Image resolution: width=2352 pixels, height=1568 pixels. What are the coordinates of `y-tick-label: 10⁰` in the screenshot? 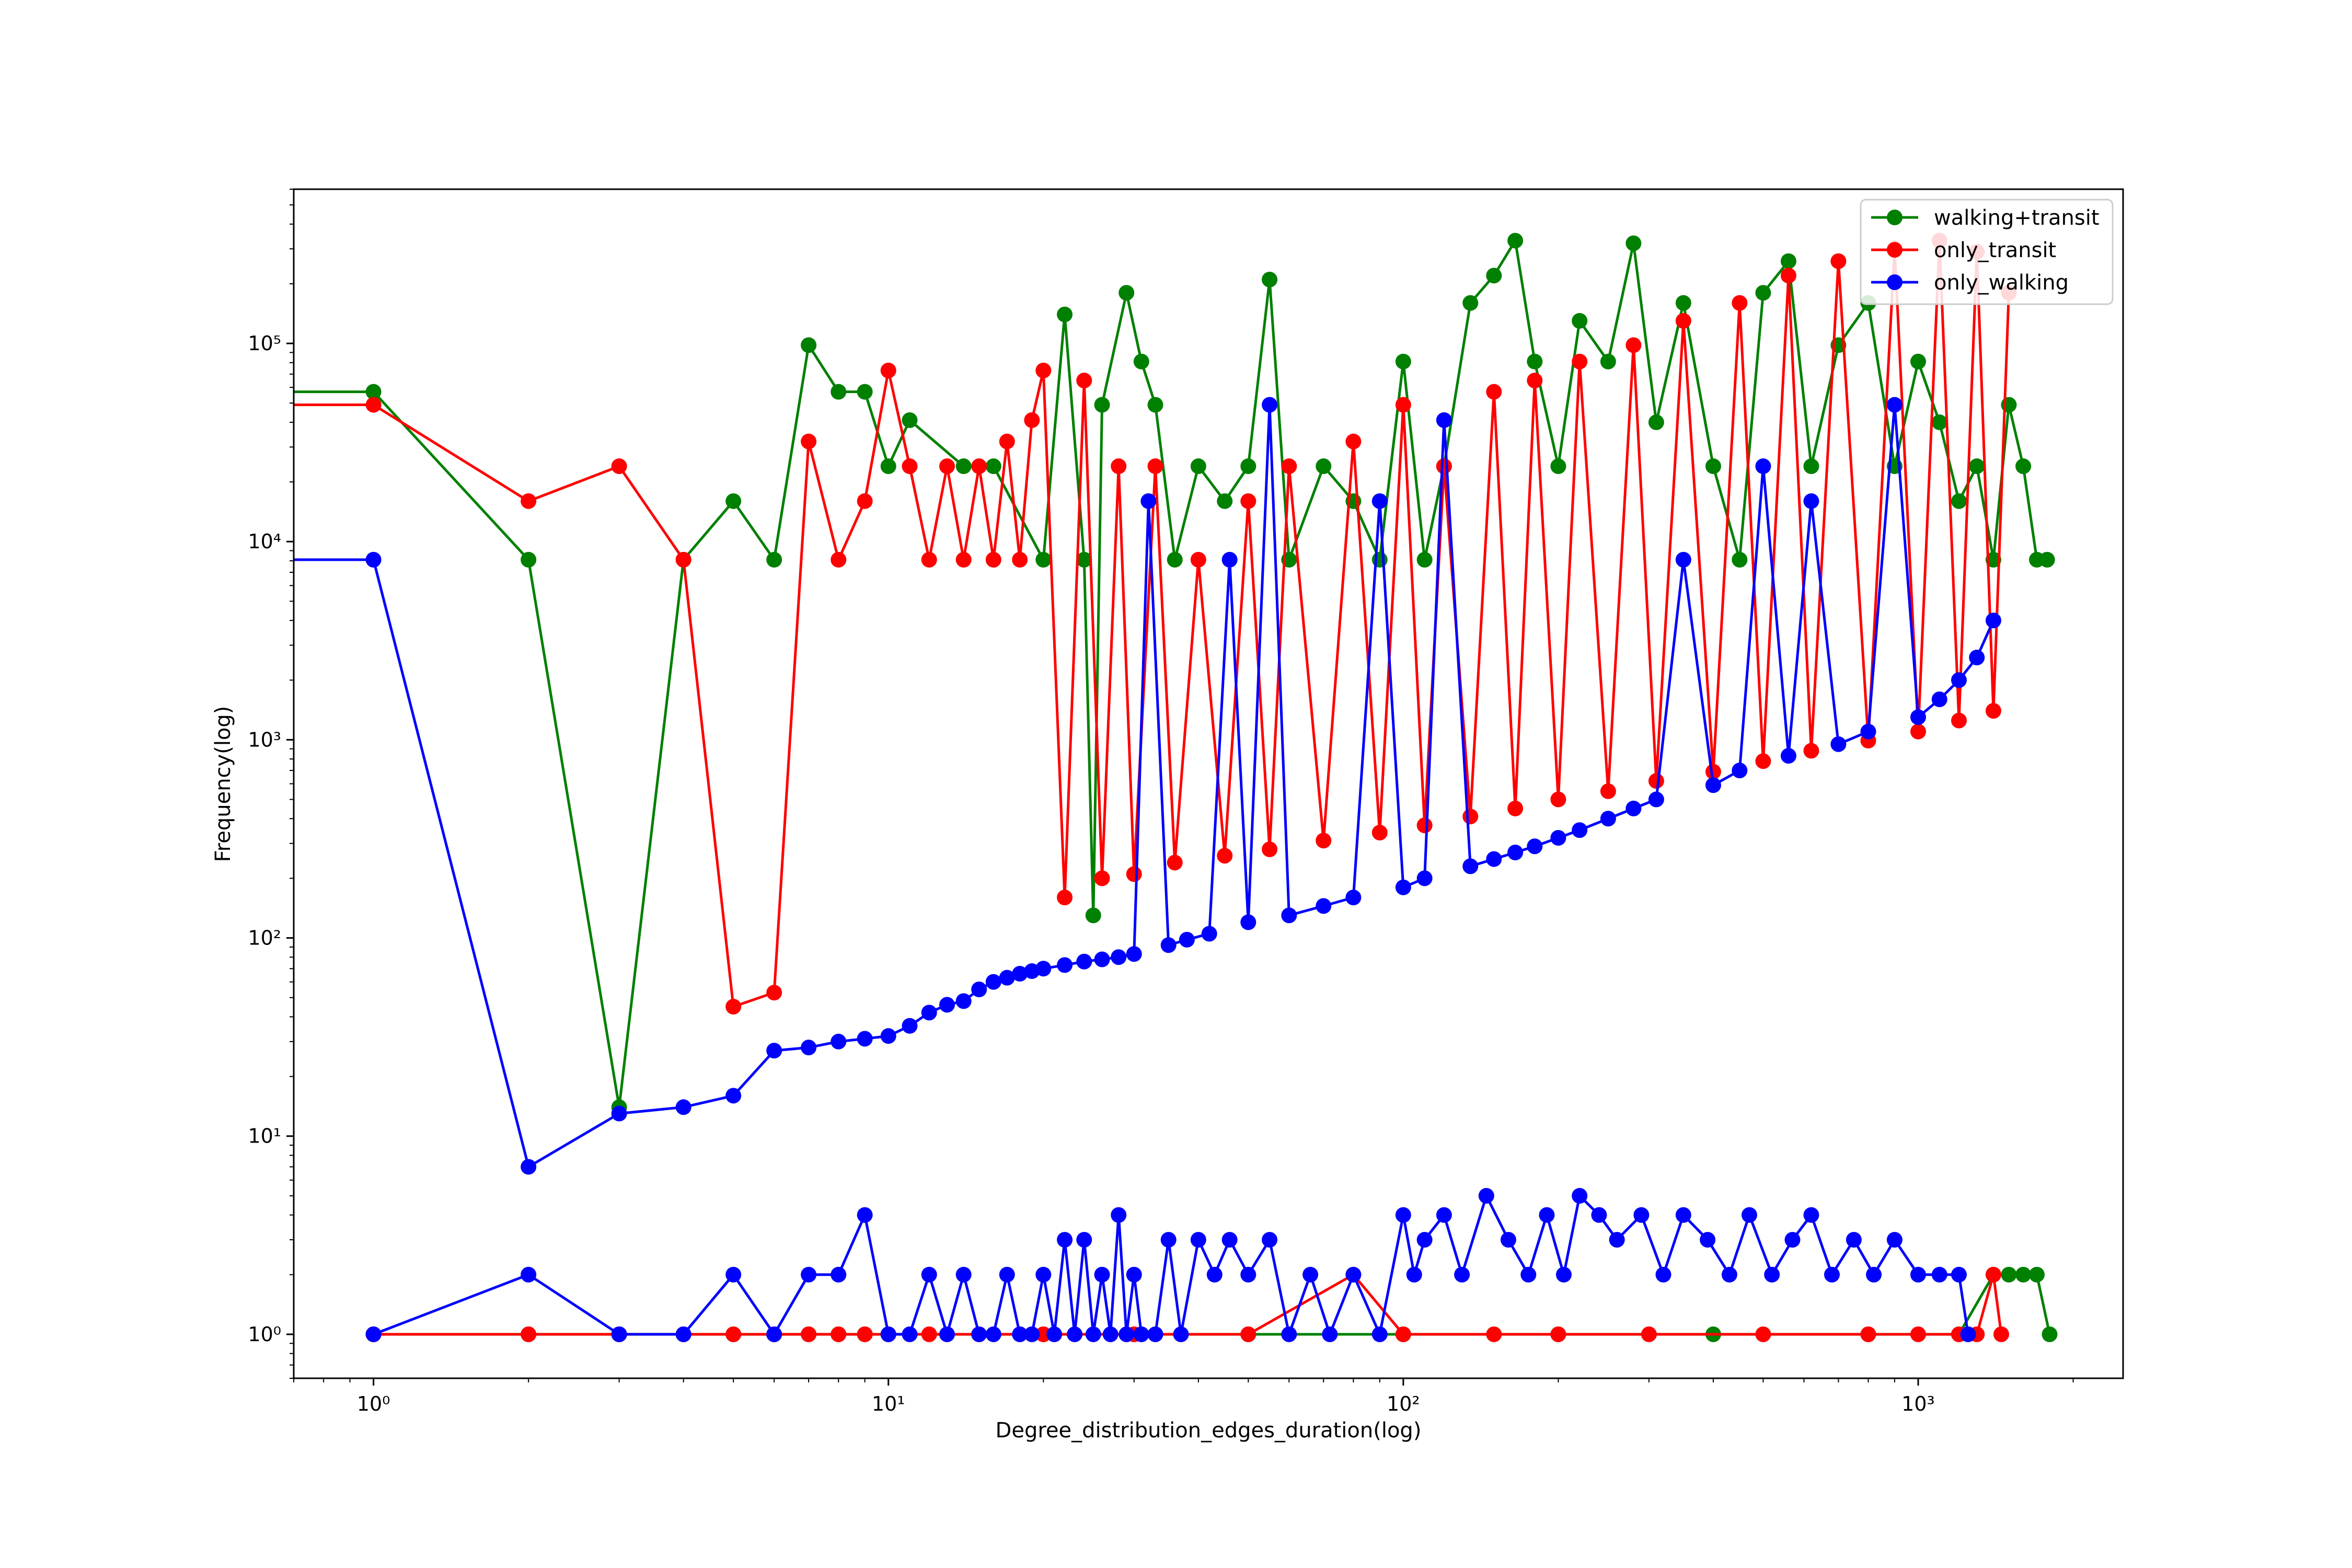 It's located at (264, 1334).